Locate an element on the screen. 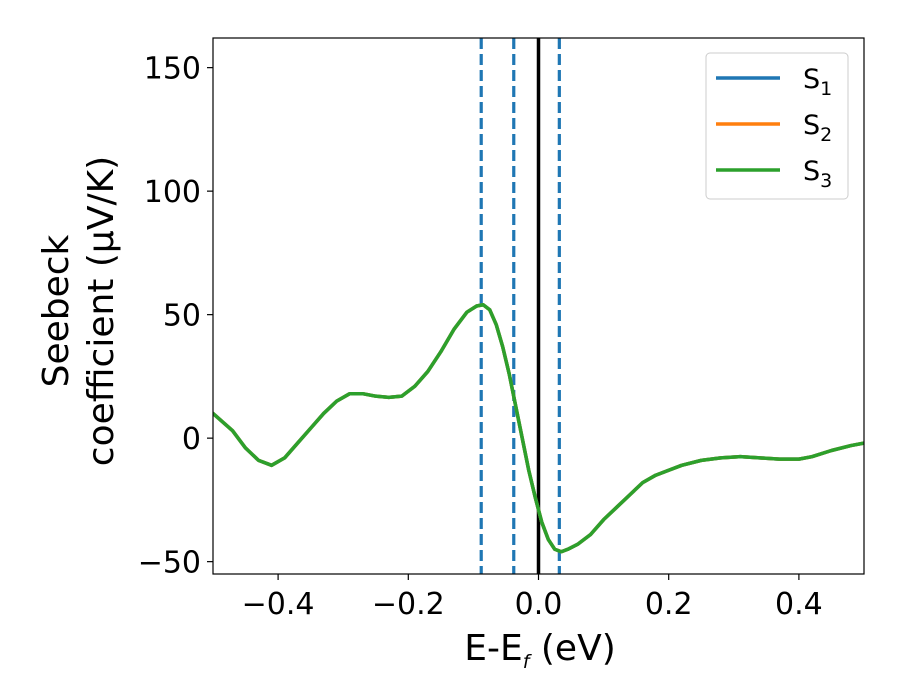 The image size is (900, 700). y-tick-label: 150 is located at coordinates (172, 69).